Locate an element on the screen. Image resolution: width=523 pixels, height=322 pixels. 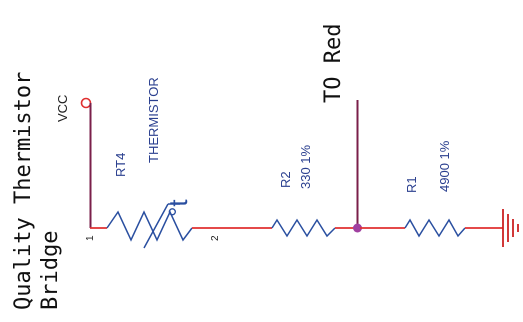
ground-icon is located at coordinates (510, 228).